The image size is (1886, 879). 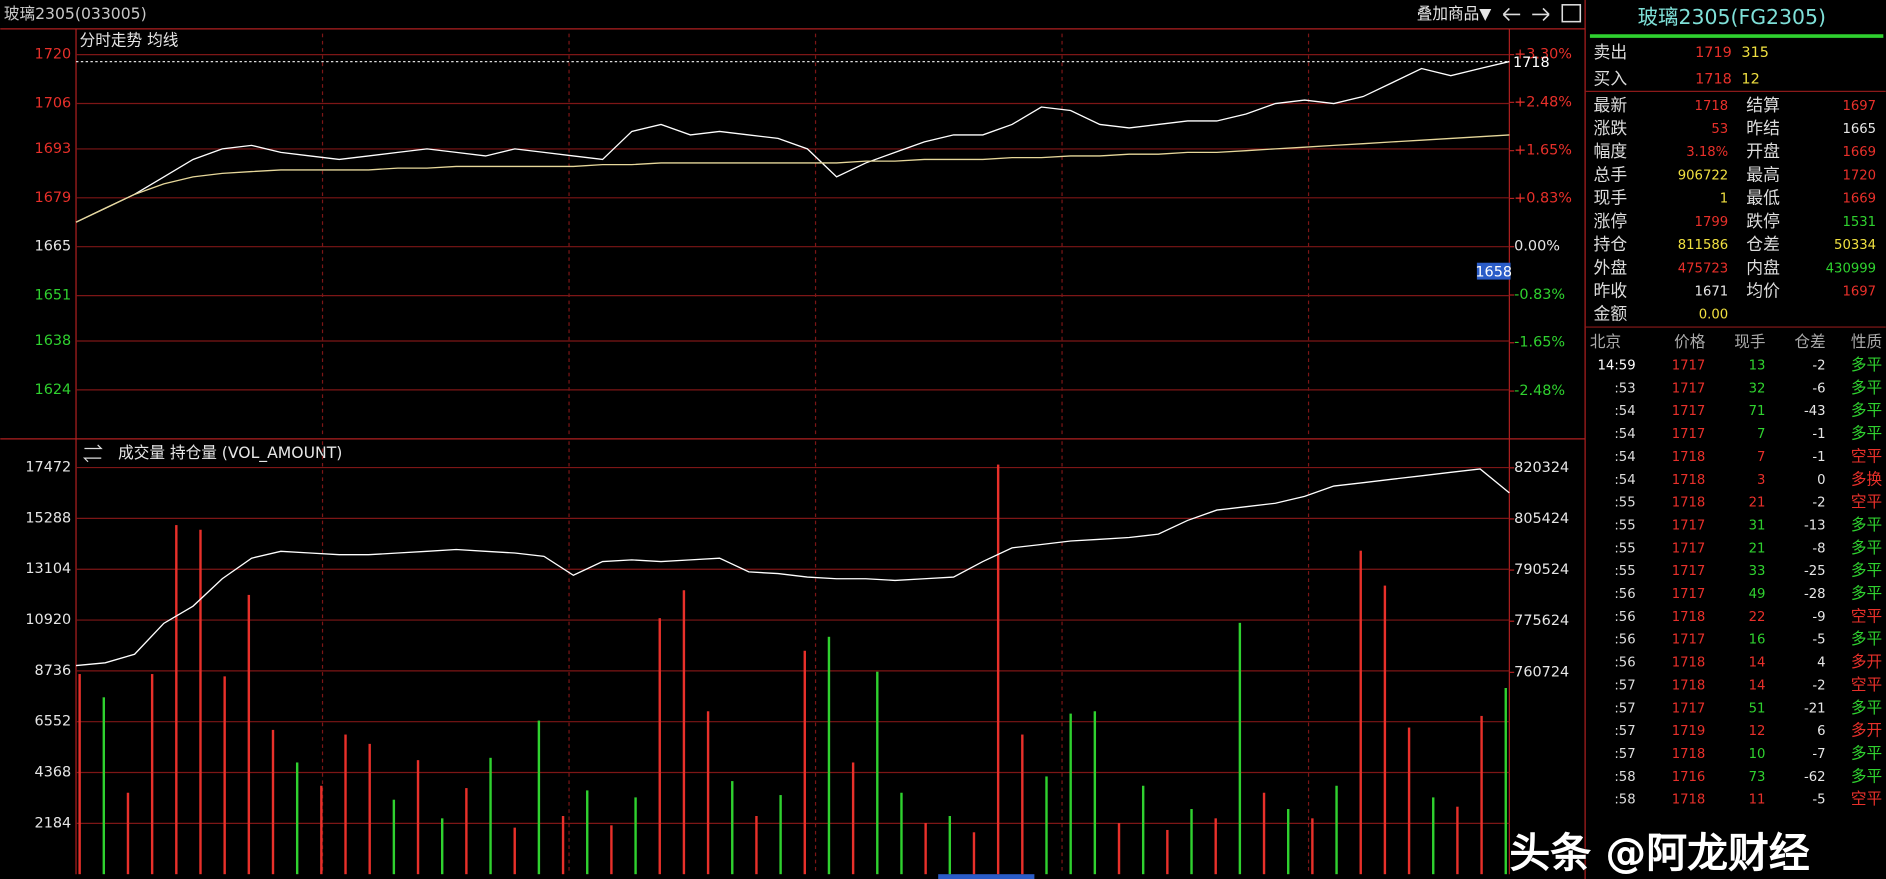 I want to click on instrument-title: 玻璃2305(033005), so click(x=75, y=13).